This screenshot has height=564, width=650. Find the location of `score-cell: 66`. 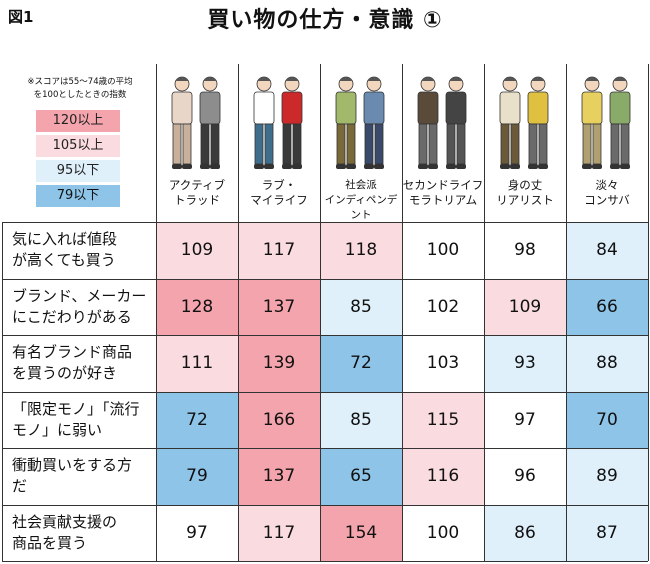

score-cell: 66 is located at coordinates (607, 306).